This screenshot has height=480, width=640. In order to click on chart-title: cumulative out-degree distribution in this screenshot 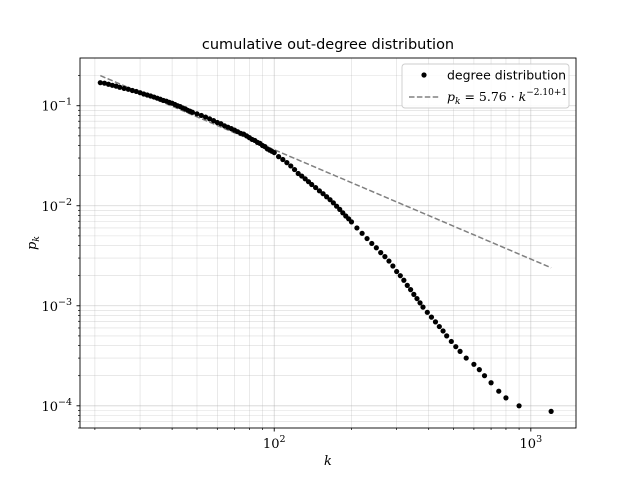, I will do `click(328, 45)`.